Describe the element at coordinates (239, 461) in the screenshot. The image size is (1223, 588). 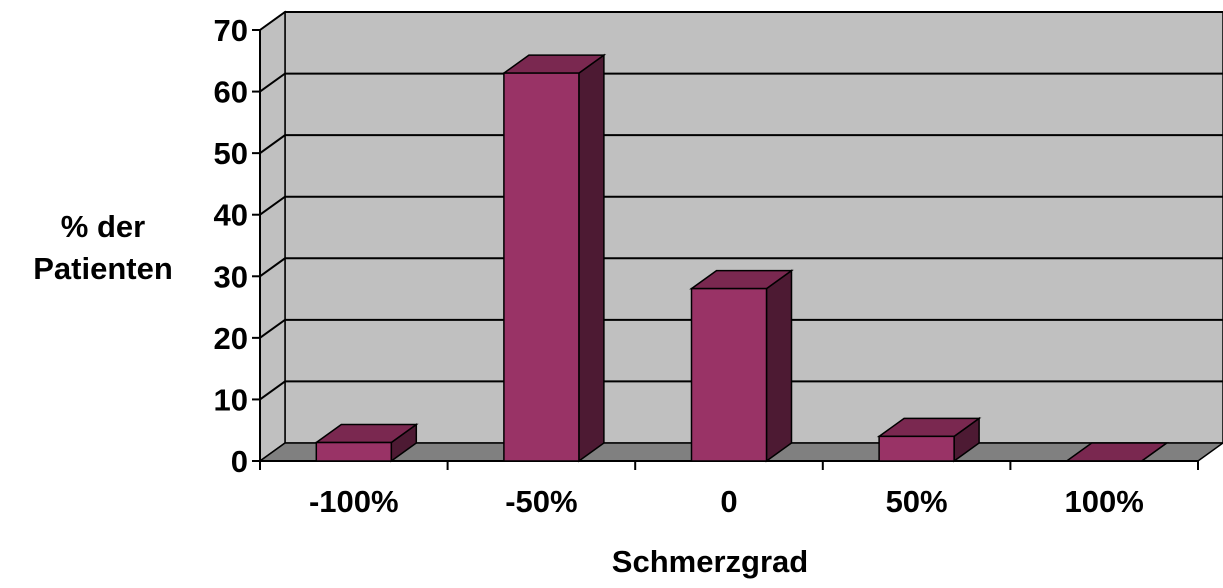
I see `y-tick-label: 0` at that location.